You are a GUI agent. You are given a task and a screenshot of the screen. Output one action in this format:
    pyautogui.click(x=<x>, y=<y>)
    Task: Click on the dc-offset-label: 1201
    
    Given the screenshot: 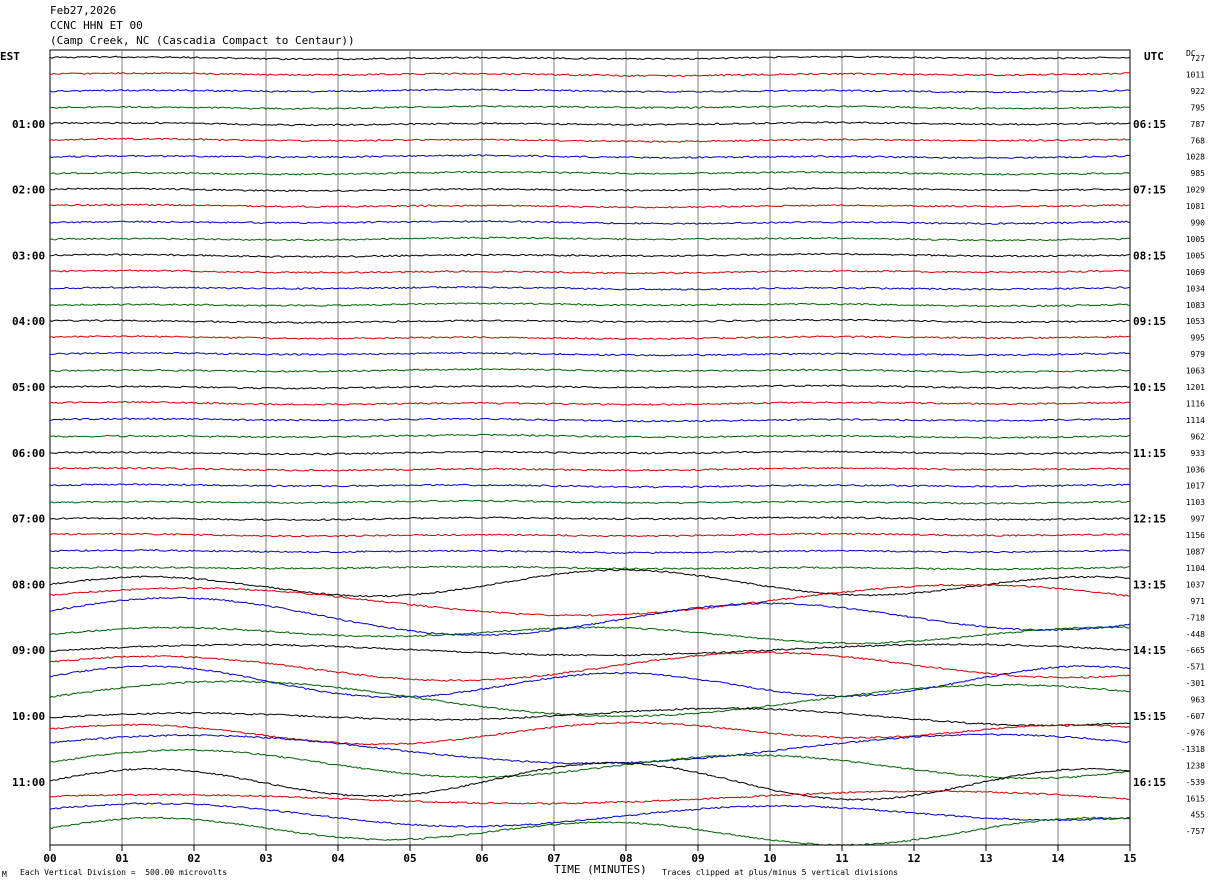 What is the action you would take?
    pyautogui.click(x=1195, y=387)
    